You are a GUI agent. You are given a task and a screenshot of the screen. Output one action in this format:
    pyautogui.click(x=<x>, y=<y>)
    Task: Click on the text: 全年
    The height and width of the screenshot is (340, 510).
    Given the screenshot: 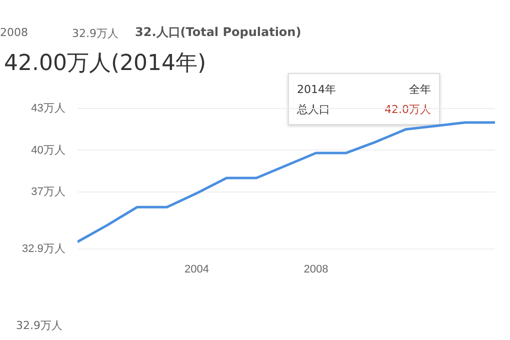 What is the action you would take?
    pyautogui.click(x=420, y=89)
    